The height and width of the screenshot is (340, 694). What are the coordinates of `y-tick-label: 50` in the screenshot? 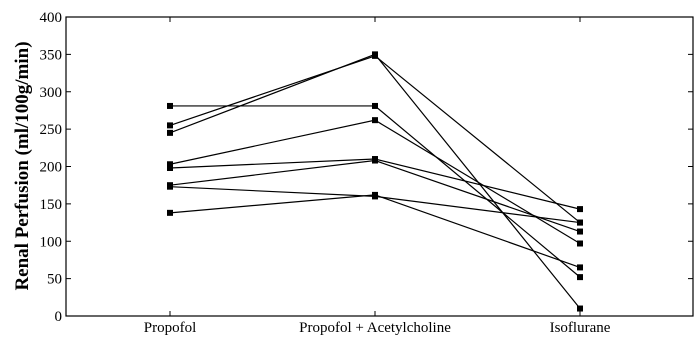 It's located at (54, 280).